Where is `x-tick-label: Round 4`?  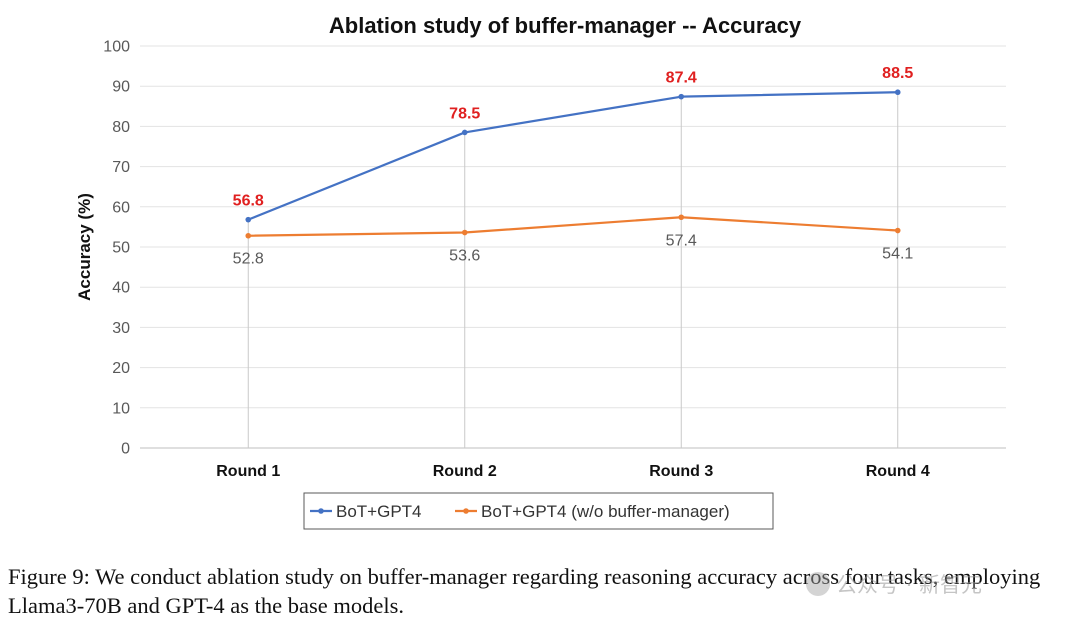
x-tick-label: Round 4 is located at coordinates (898, 471).